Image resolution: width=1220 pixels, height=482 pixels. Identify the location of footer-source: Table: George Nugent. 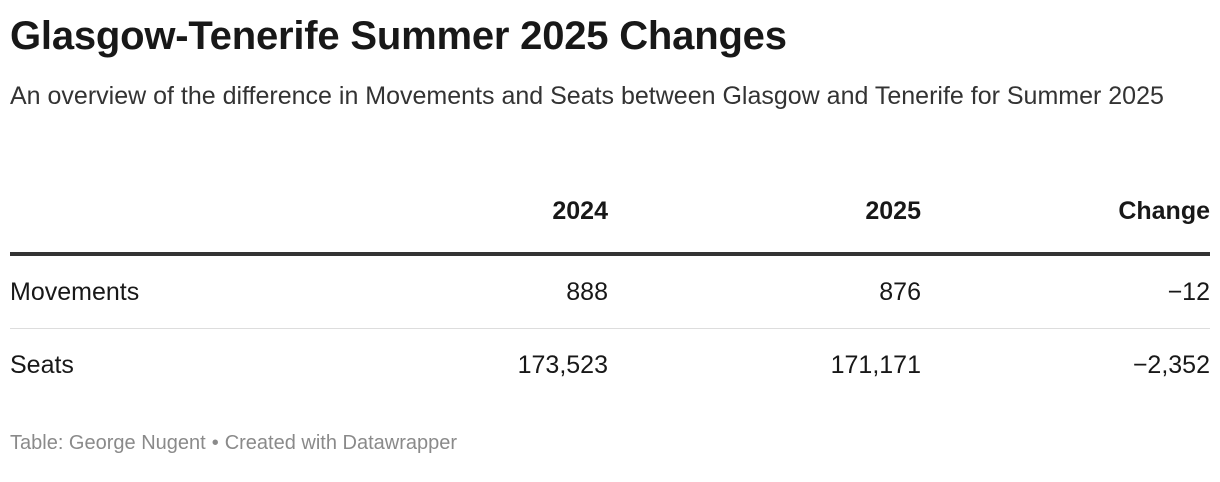
(108, 443).